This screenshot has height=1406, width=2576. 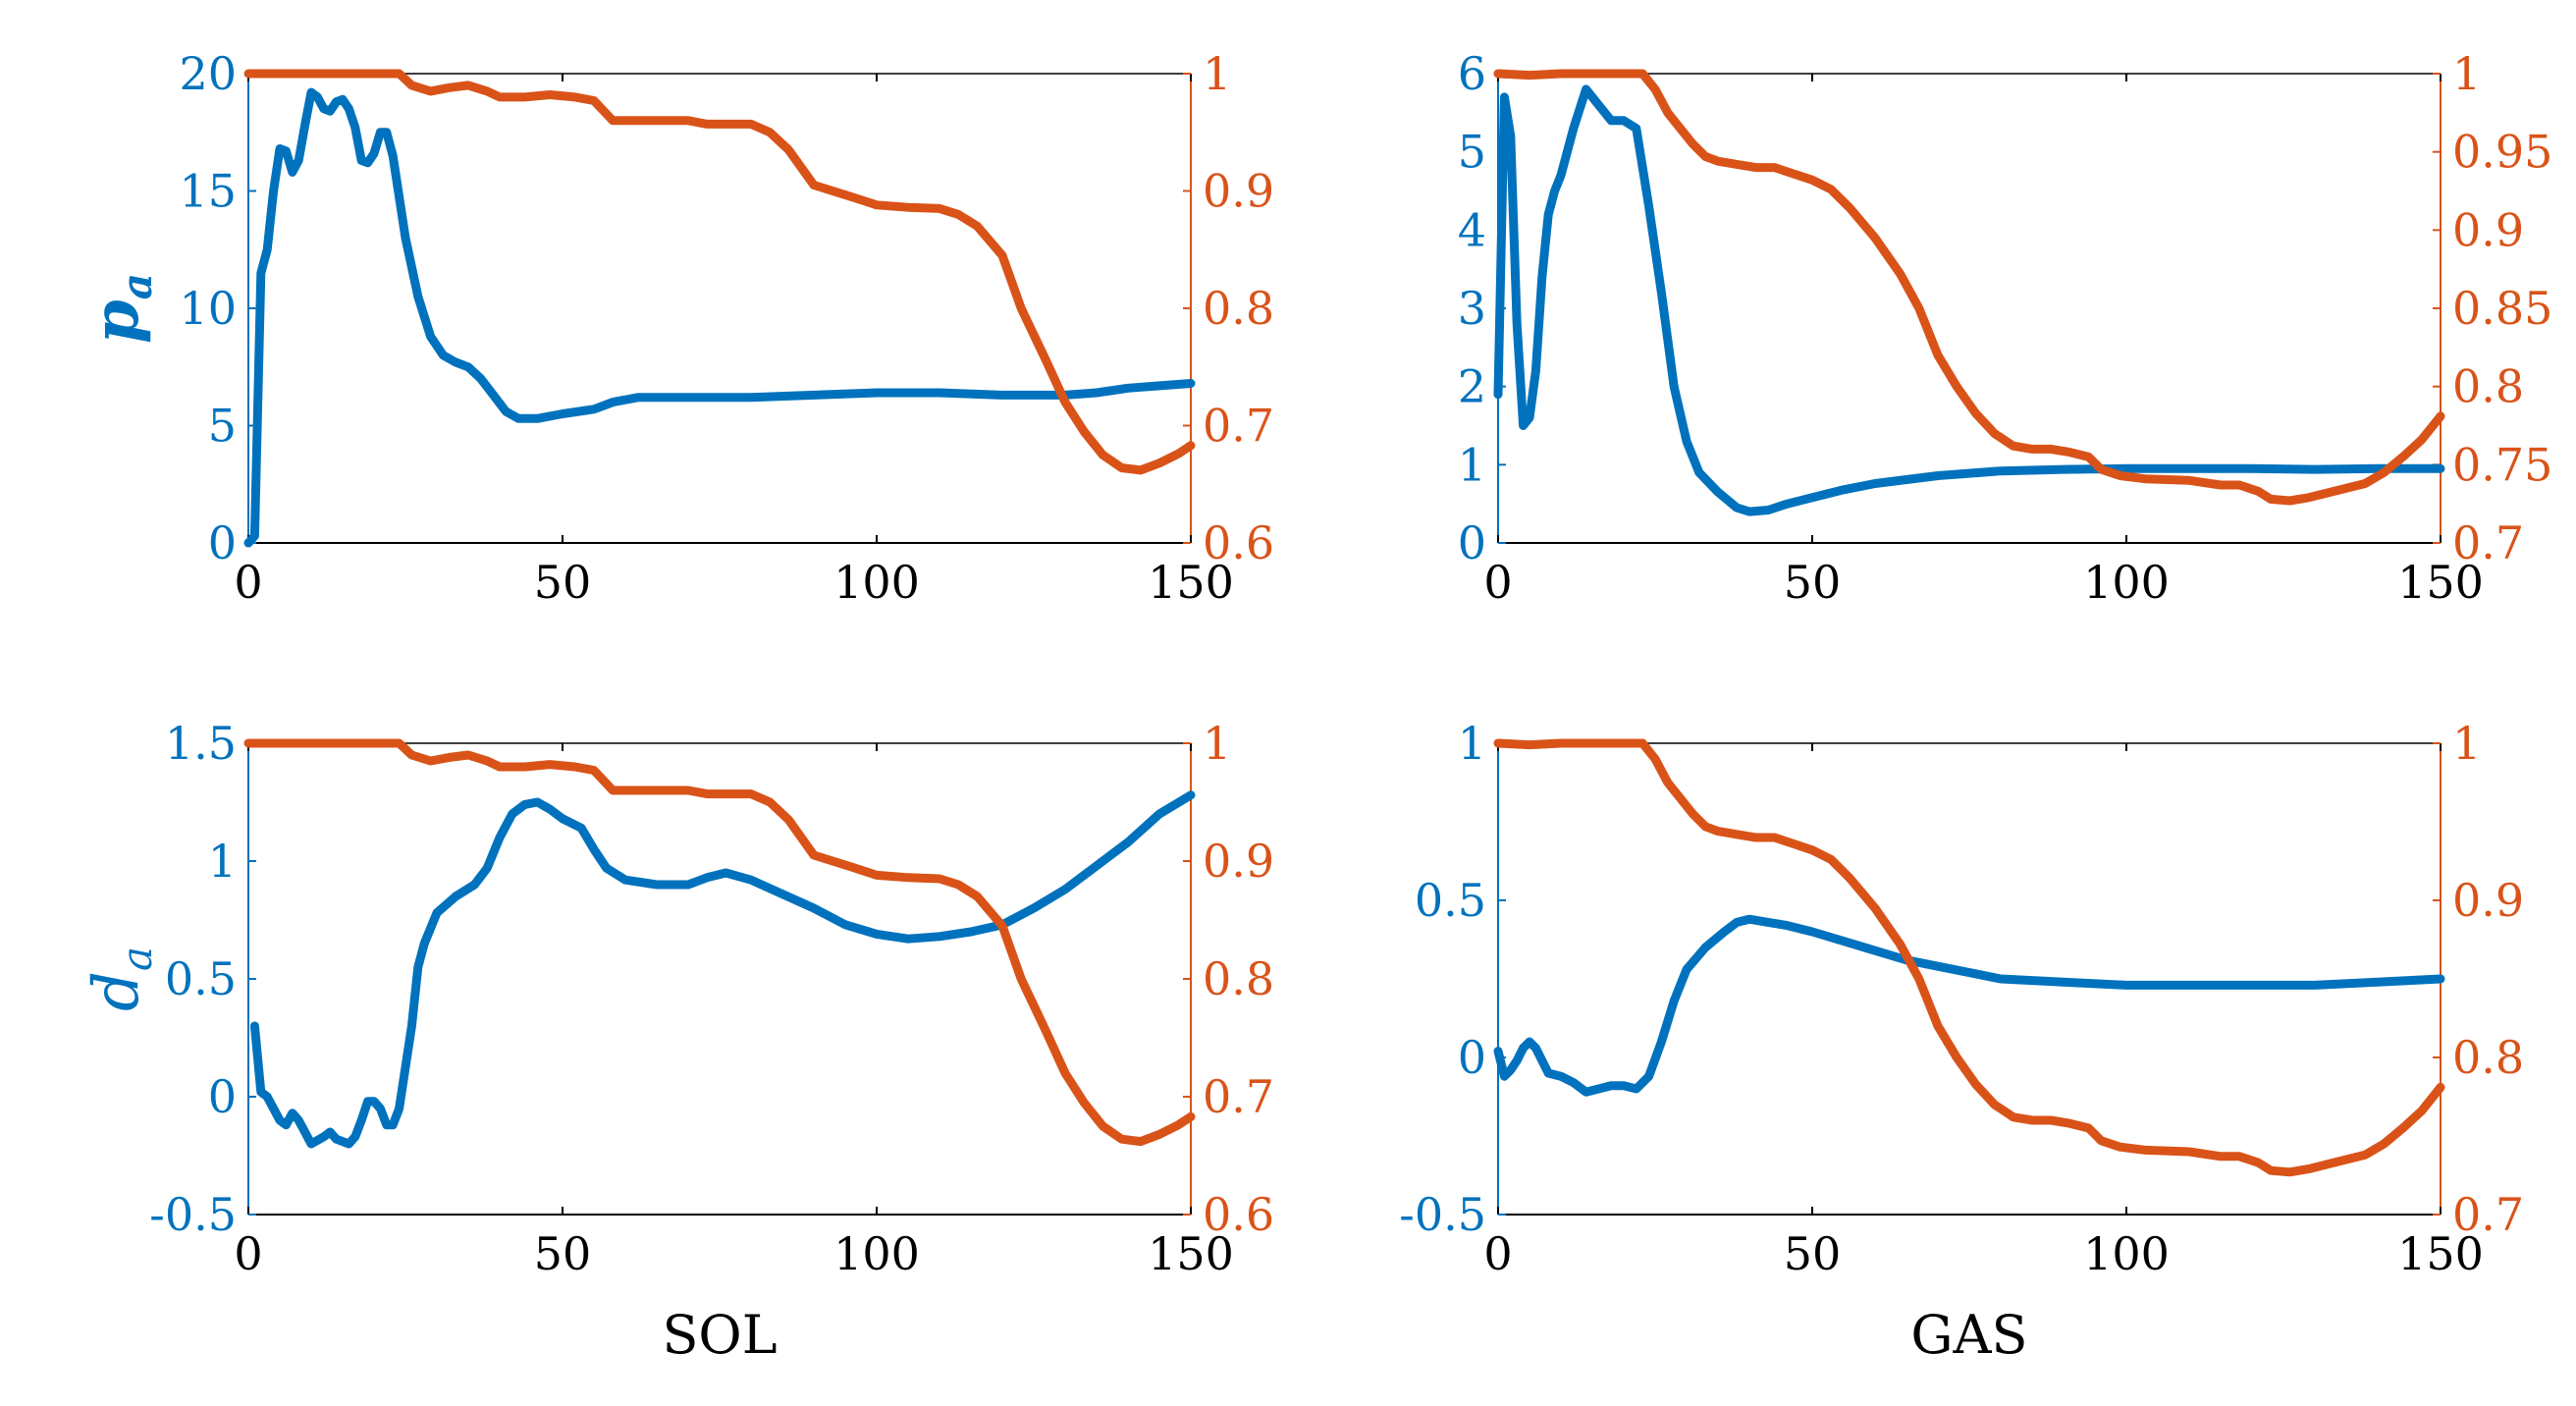 I want to click on left-tick-label: 6, so click(x=1472, y=73).